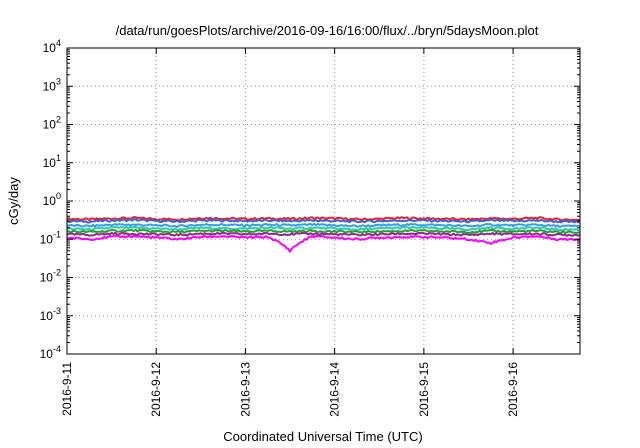  What do you see at coordinates (424, 389) in the screenshot?
I see `x-tick-label: 2016-9-15` at bounding box center [424, 389].